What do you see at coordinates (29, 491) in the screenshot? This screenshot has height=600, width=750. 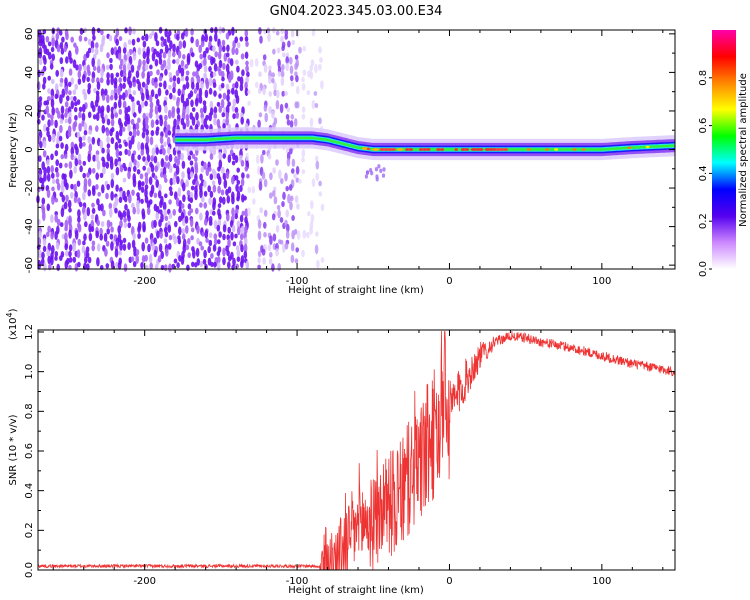 I see `snr-ytick-label: 0.4` at bounding box center [29, 491].